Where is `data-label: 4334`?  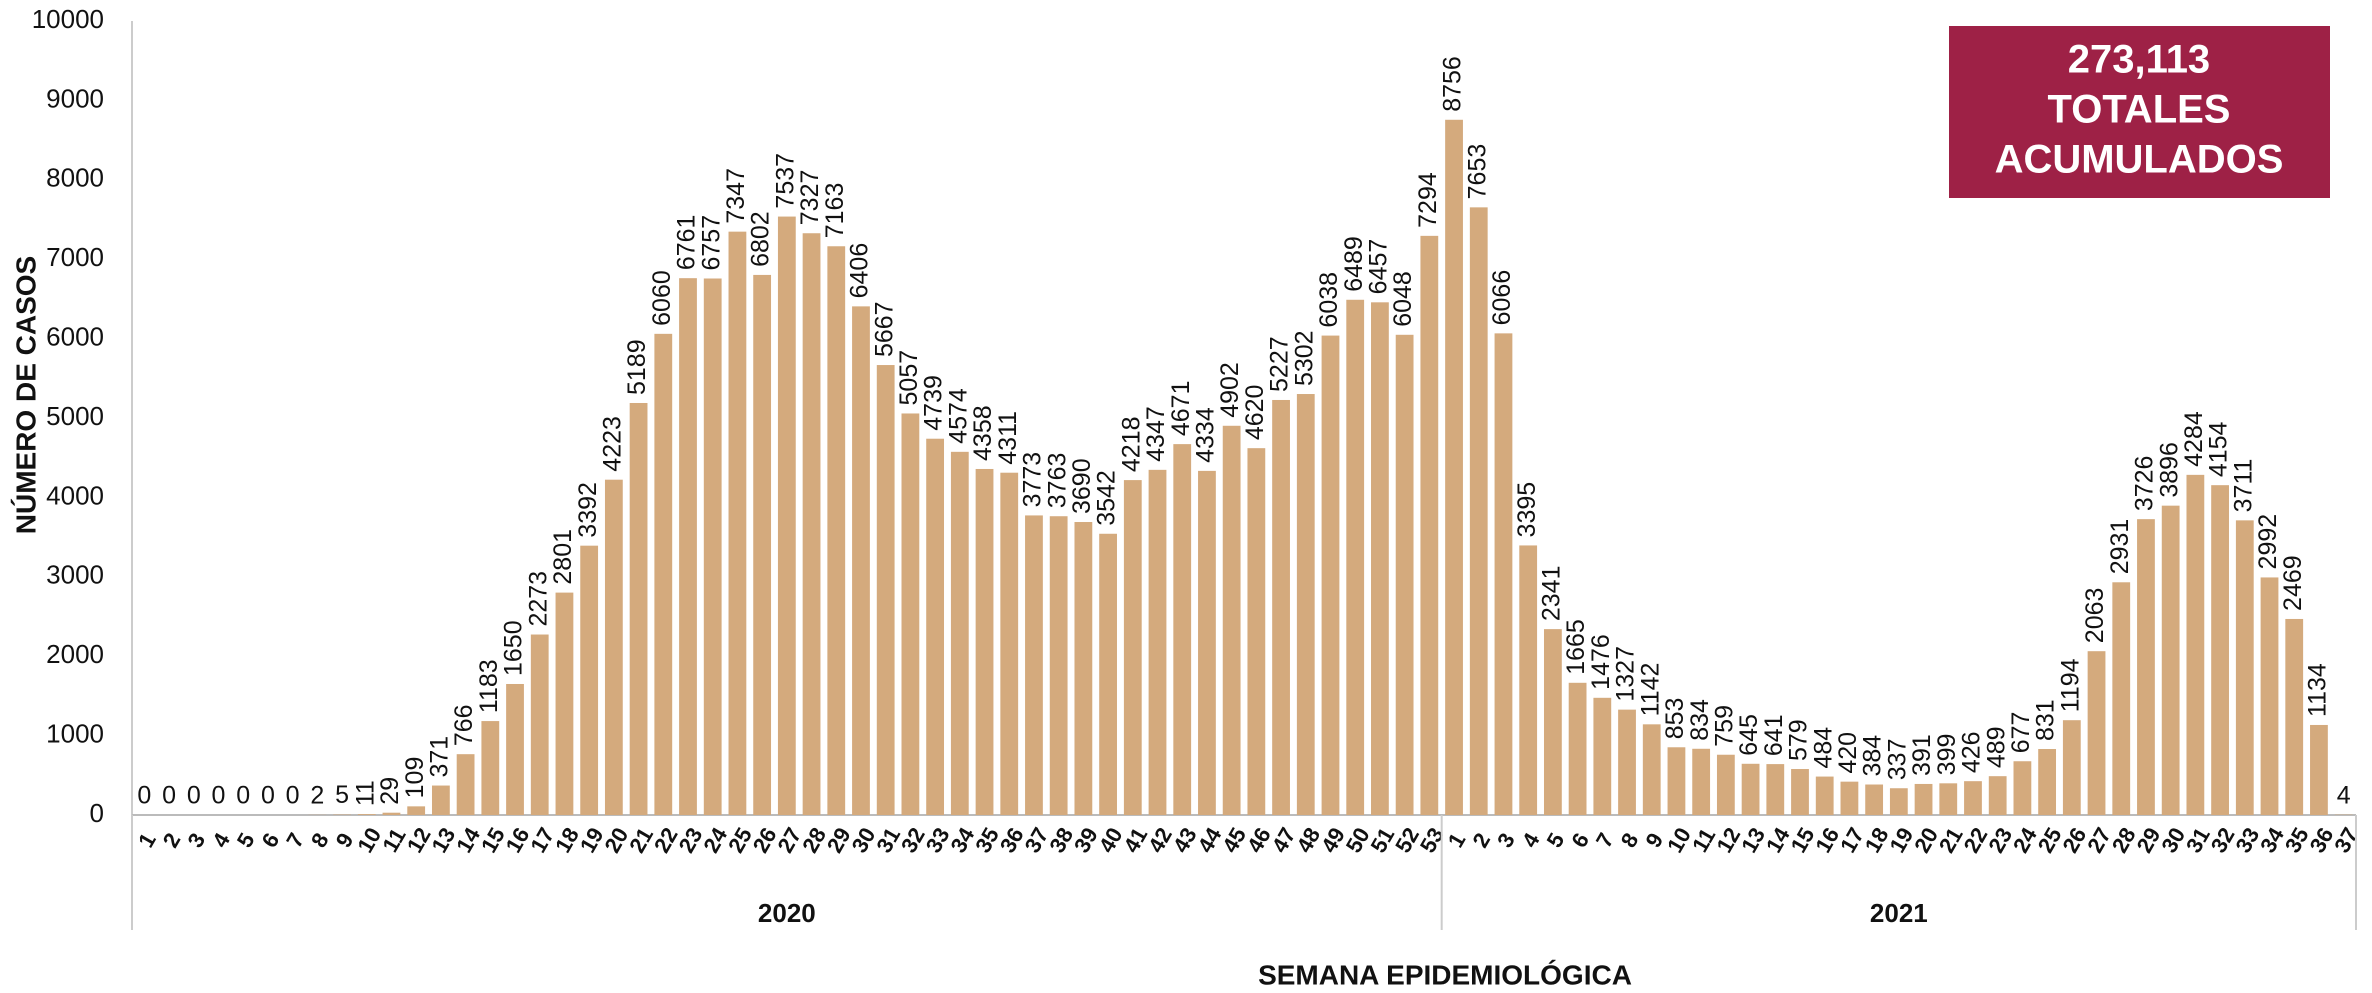 data-label: 4334 is located at coordinates (1206, 435).